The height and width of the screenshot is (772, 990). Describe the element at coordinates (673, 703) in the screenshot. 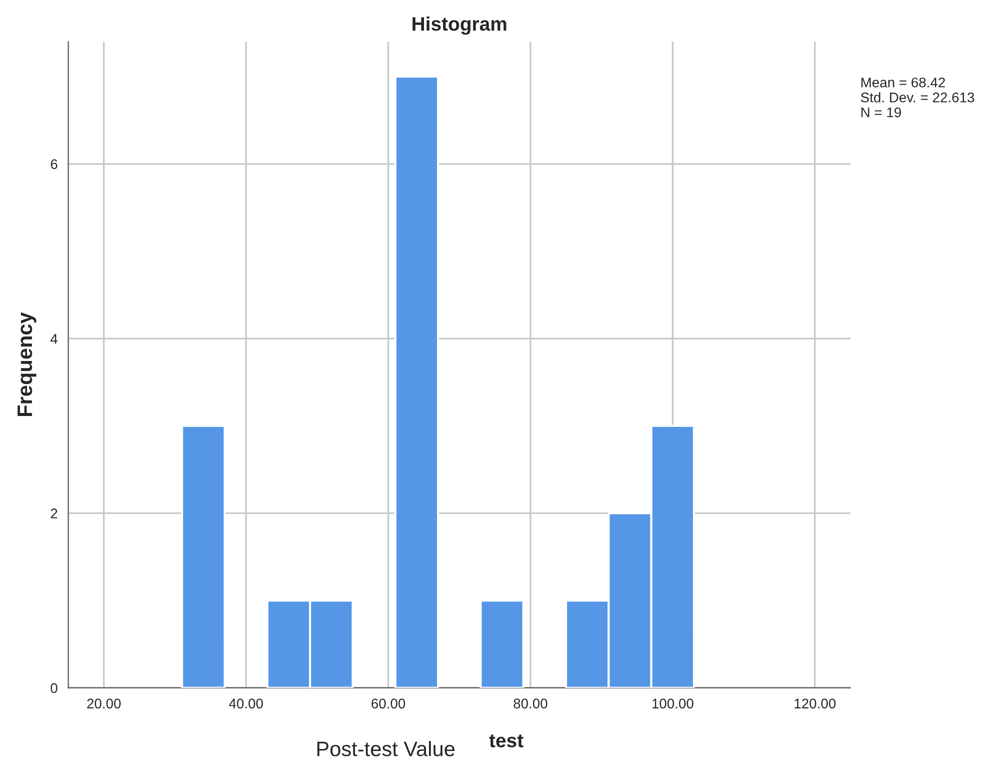

I see `x-tick-label: 100.00` at that location.